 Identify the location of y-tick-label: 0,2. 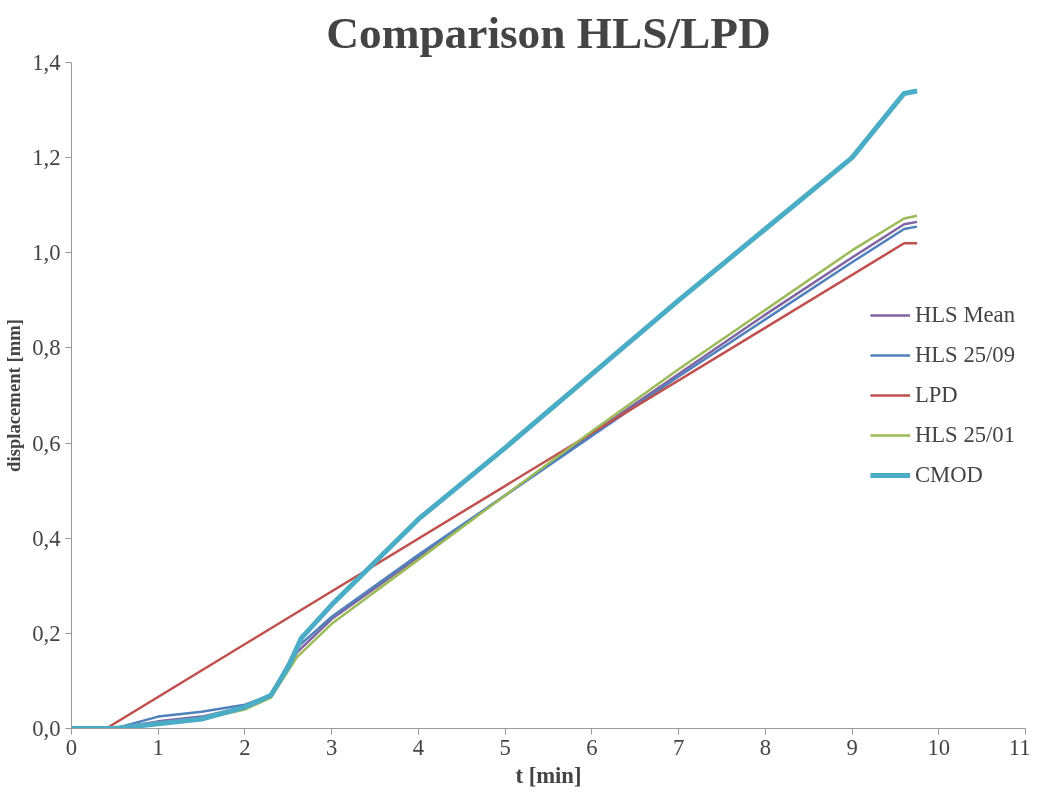
(46, 633).